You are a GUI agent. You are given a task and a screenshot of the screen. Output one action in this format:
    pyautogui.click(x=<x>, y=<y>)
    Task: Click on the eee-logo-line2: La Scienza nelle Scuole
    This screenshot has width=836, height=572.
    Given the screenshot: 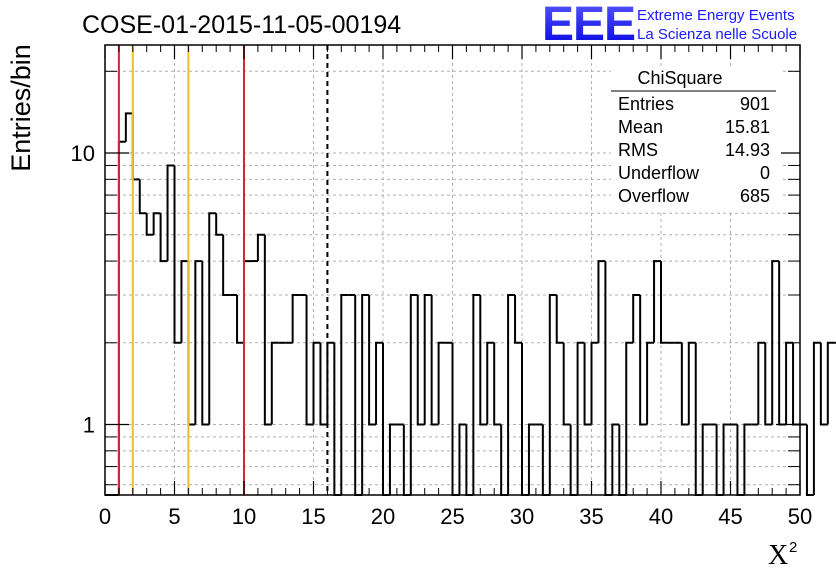 What is the action you would take?
    pyautogui.click(x=717, y=34)
    